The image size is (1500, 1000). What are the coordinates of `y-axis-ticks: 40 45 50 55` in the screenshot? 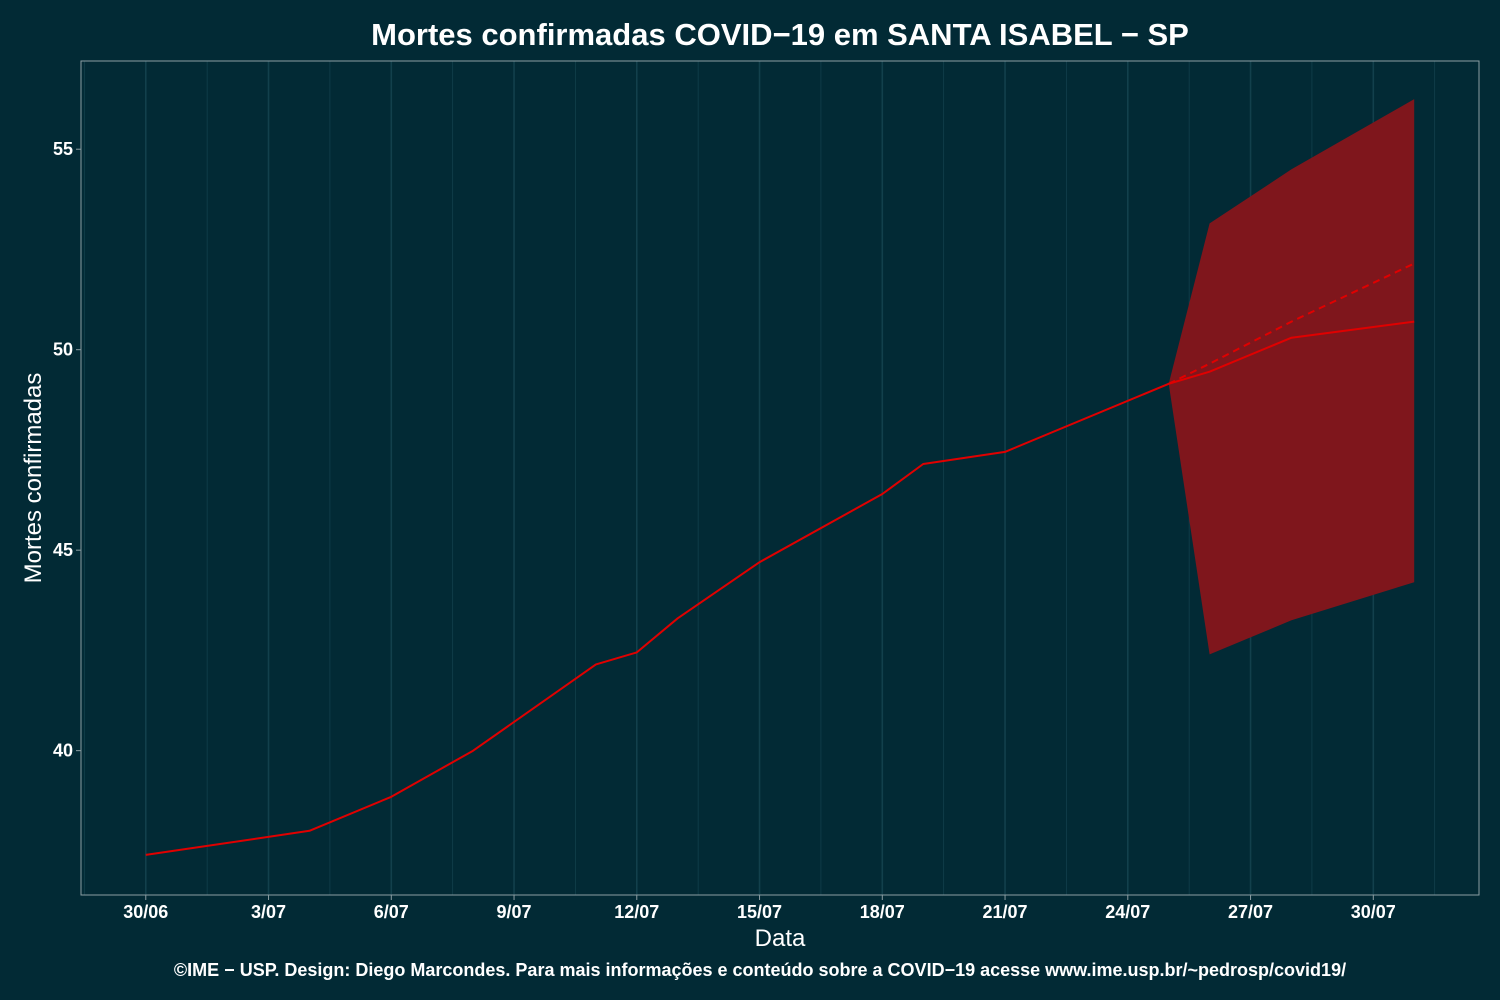 It's located at (67, 450).